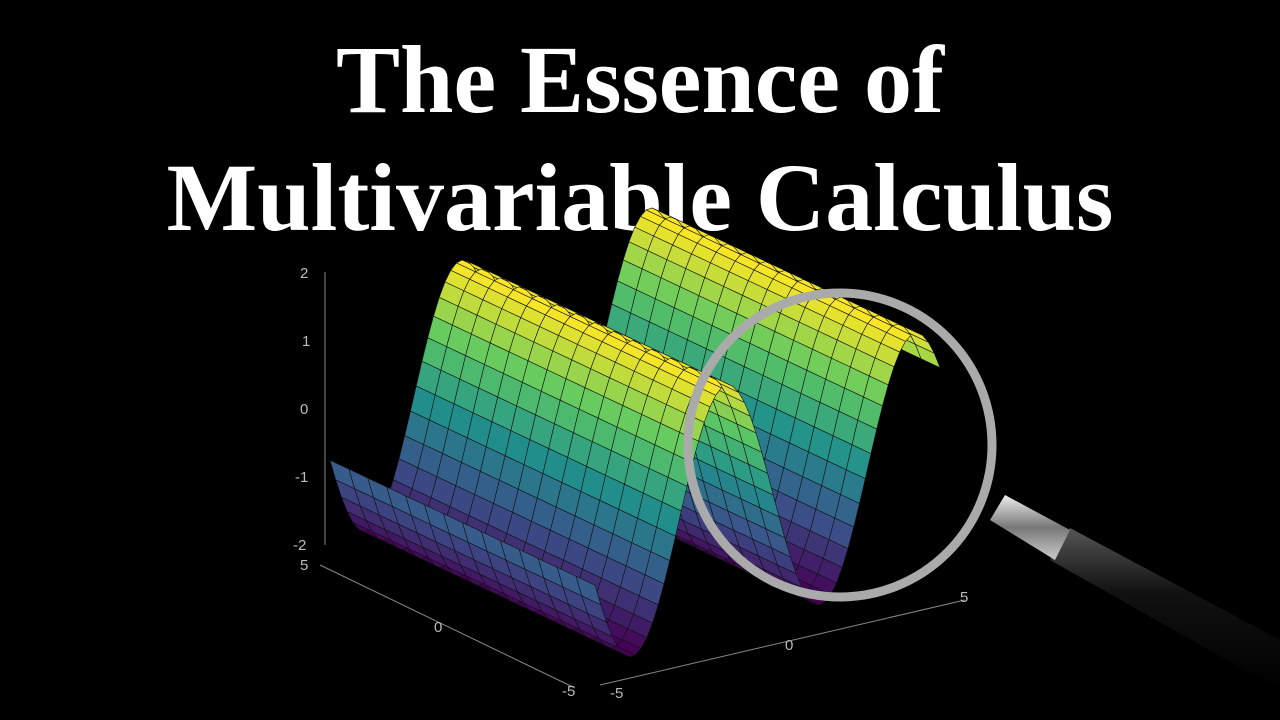 Image resolution: width=1280 pixels, height=720 pixels. Describe the element at coordinates (927, 356) in the screenshot. I see `surface-patch` at that location.